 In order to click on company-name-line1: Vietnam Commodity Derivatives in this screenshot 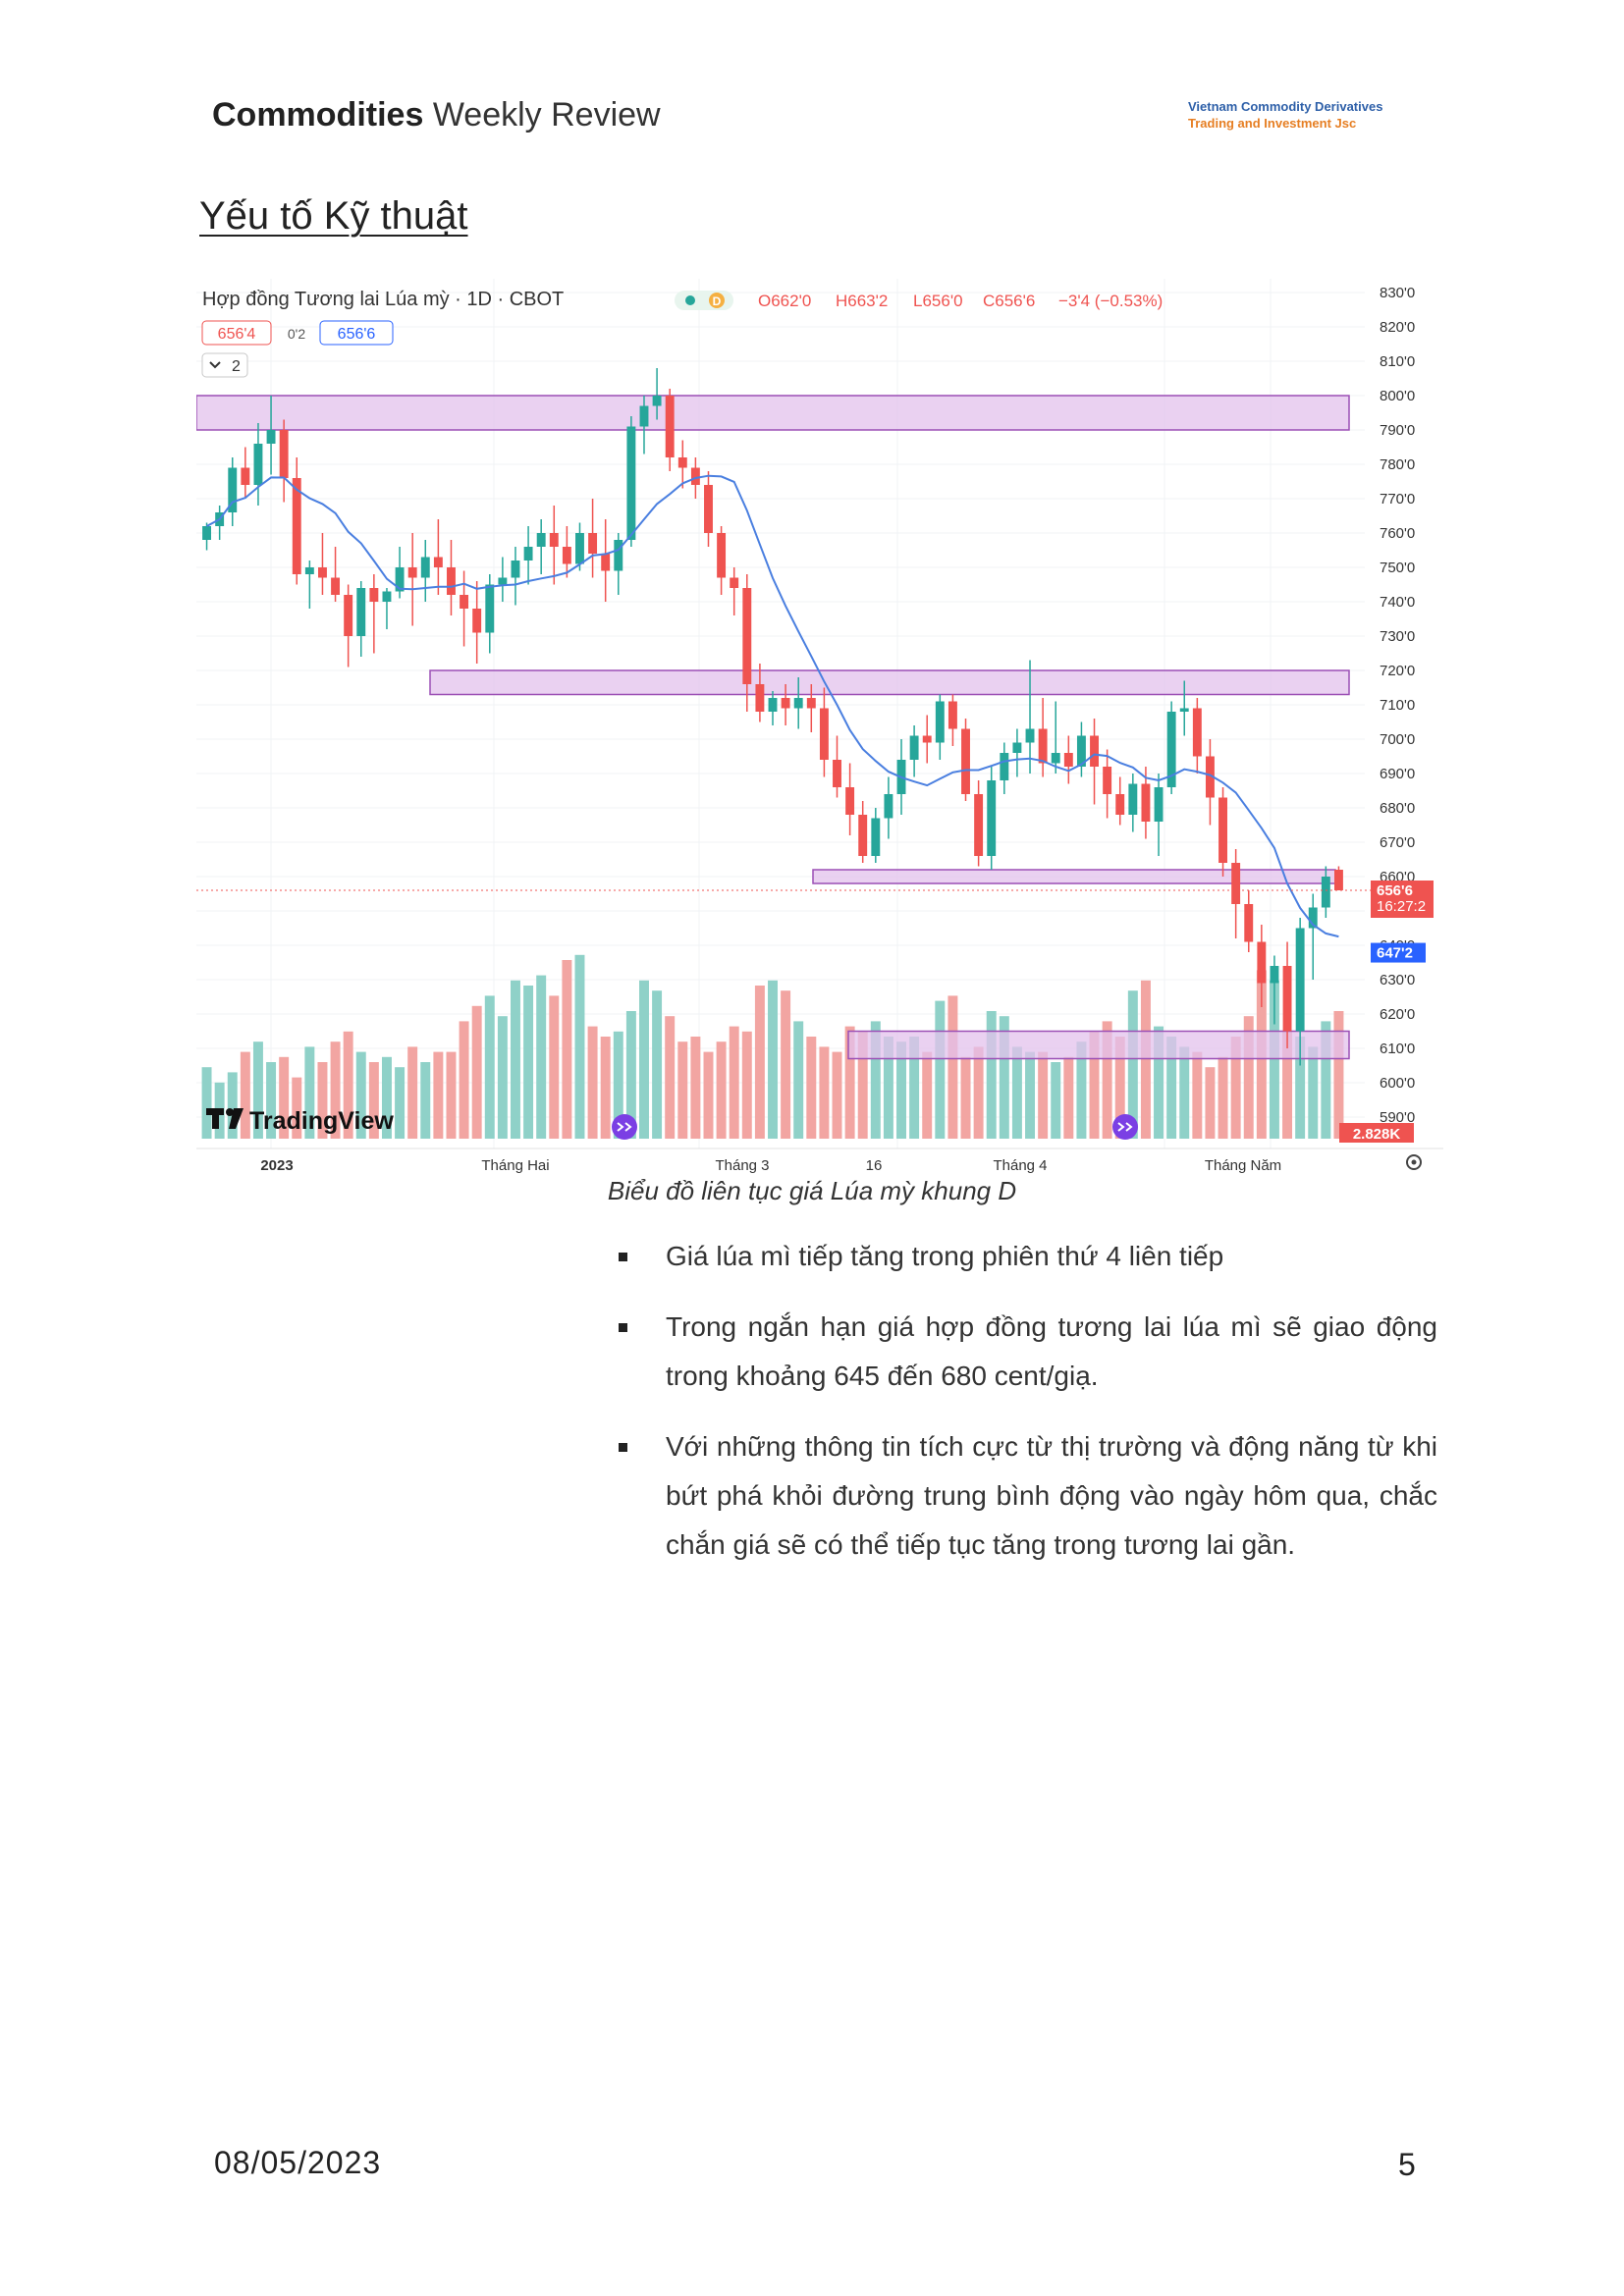, I will do `click(1285, 107)`.